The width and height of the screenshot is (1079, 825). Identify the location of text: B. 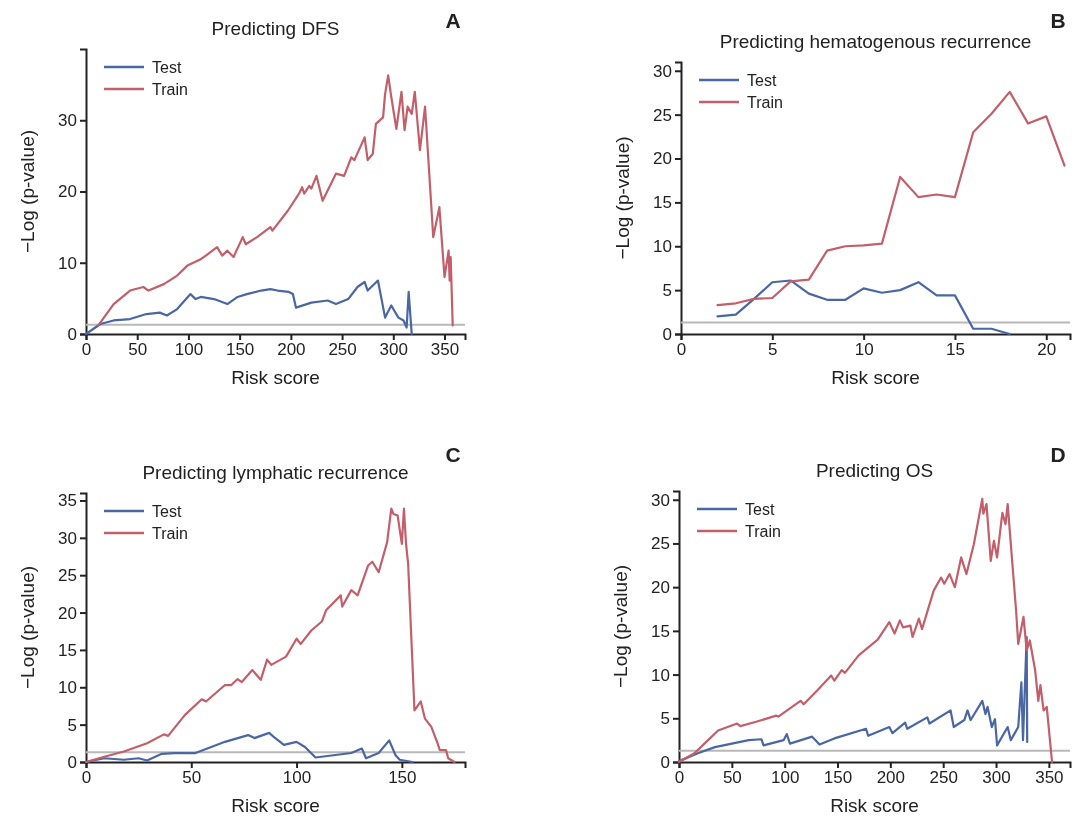
(1058, 20).